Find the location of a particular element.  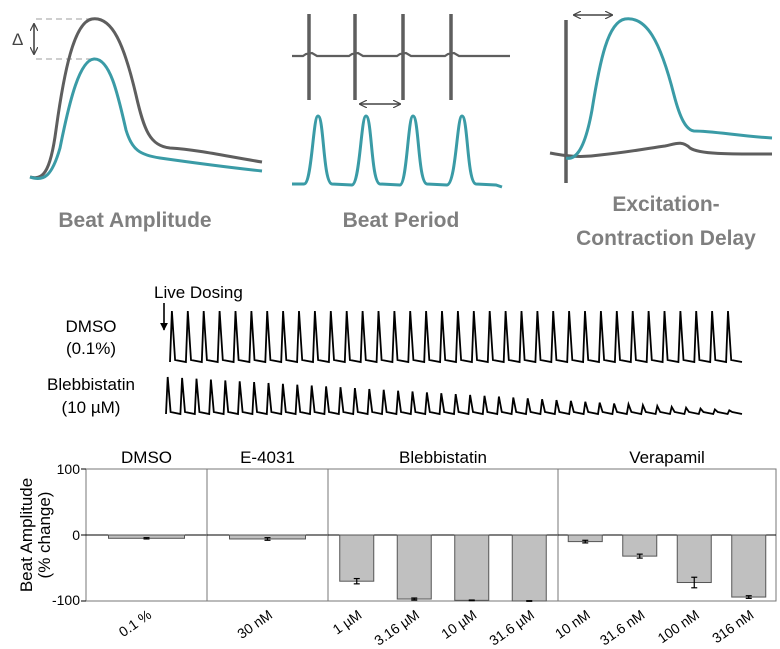

blebbistatin-contraction-trace is located at coordinates (454, 396).